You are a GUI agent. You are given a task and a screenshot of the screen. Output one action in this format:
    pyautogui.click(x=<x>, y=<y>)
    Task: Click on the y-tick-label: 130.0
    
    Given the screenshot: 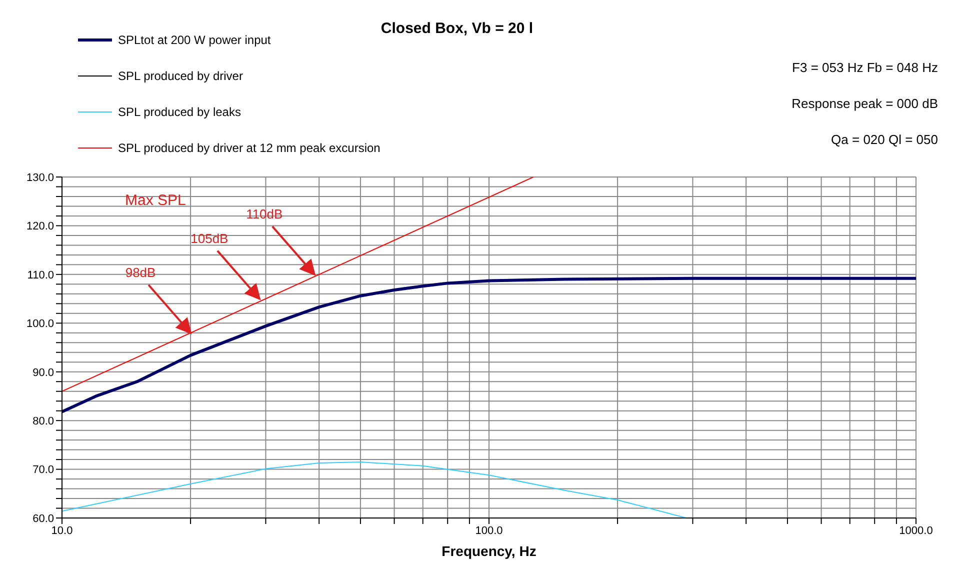 What is the action you would take?
    pyautogui.click(x=40, y=178)
    